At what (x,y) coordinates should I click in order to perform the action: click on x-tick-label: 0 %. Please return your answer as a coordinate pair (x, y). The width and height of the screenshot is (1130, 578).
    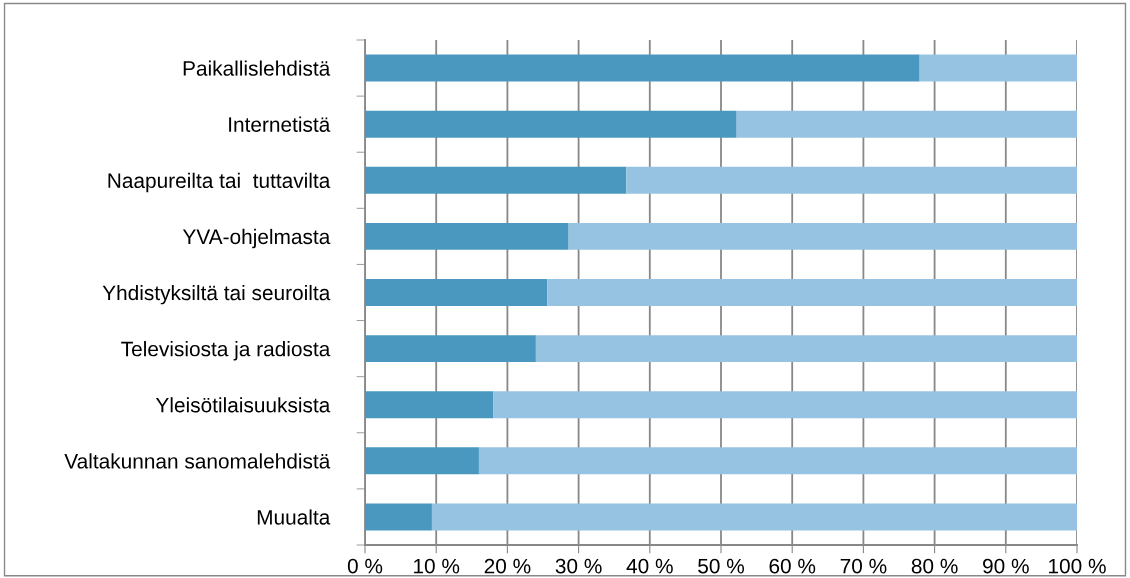
    Looking at the image, I should click on (365, 566).